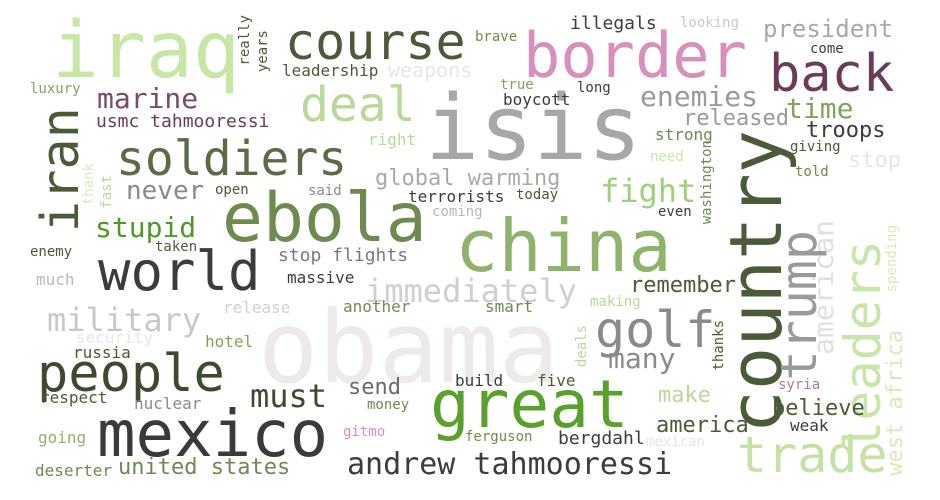  What do you see at coordinates (707, 182) in the screenshot?
I see `word-washington: washington` at bounding box center [707, 182].